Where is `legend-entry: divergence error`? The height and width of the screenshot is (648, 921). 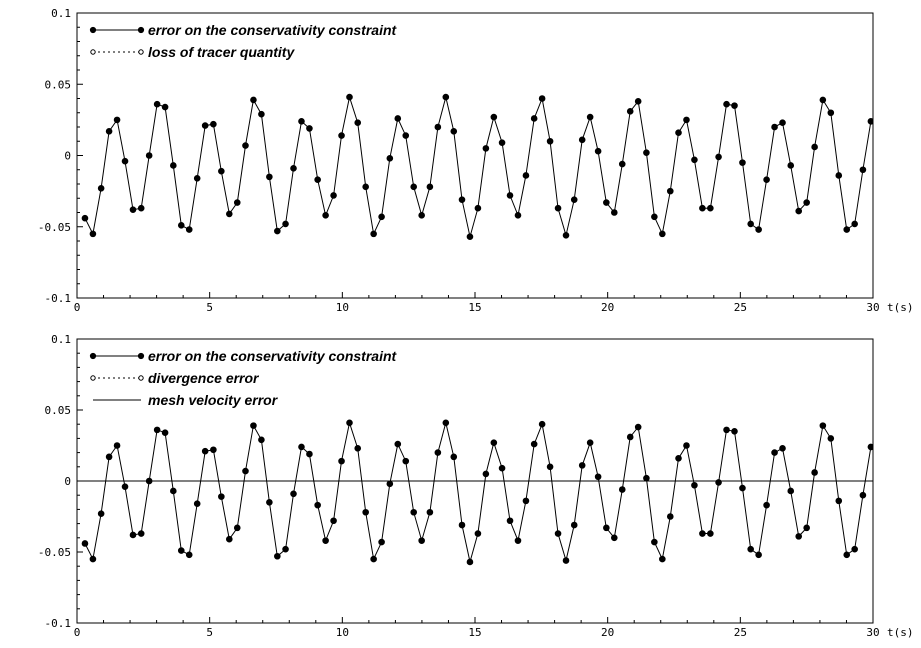
legend-entry: divergence error is located at coordinates (175, 378).